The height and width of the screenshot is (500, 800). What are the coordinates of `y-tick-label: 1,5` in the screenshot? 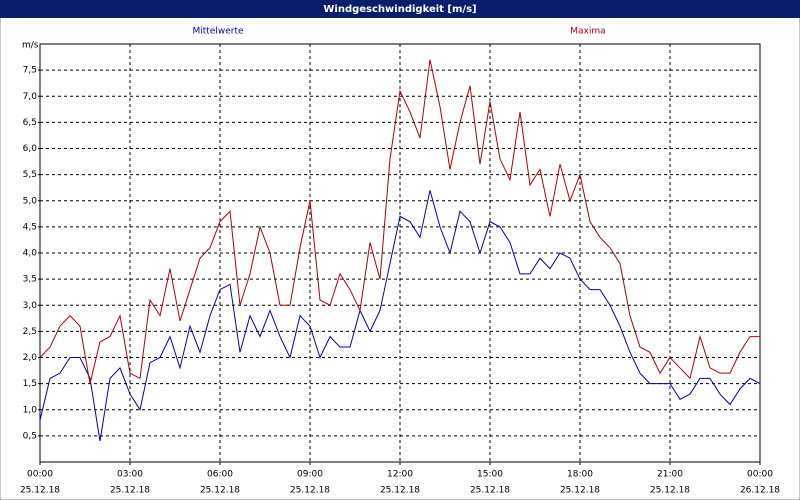 It's located at (30, 384).